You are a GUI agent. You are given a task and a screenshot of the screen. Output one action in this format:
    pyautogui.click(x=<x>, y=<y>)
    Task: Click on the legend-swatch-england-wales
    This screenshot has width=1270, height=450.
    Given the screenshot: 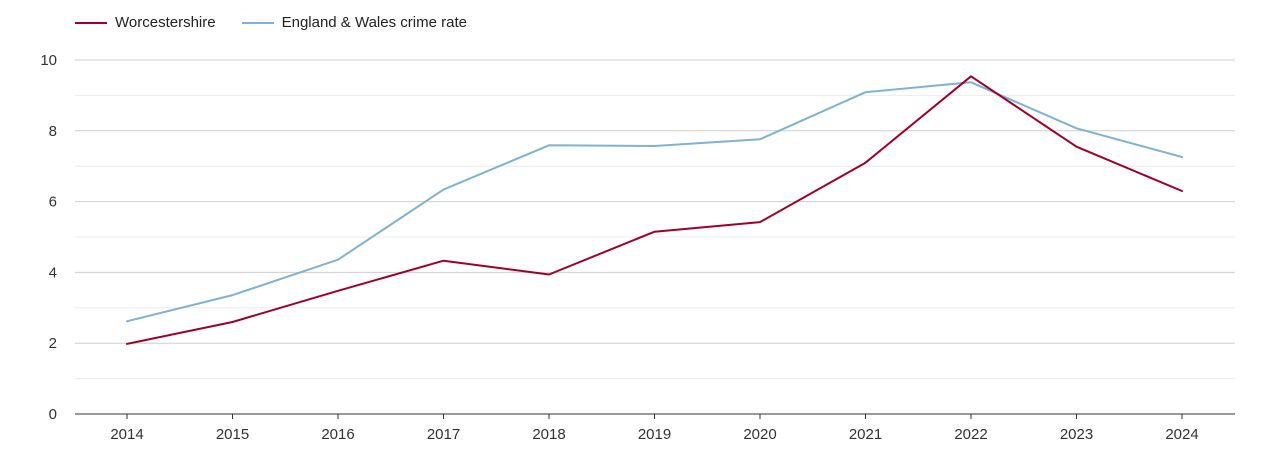 What is the action you would take?
    pyautogui.click(x=257, y=22)
    